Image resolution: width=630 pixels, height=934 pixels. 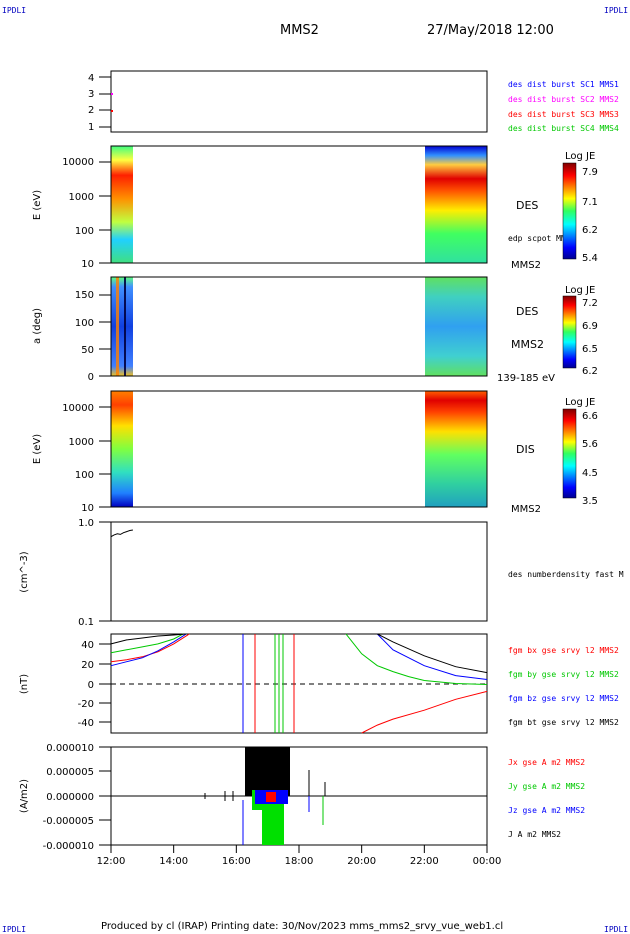 What do you see at coordinates (542, 238) in the screenshot?
I see `des-energy-label-scpot: edp scpot MMS2` at bounding box center [542, 238].